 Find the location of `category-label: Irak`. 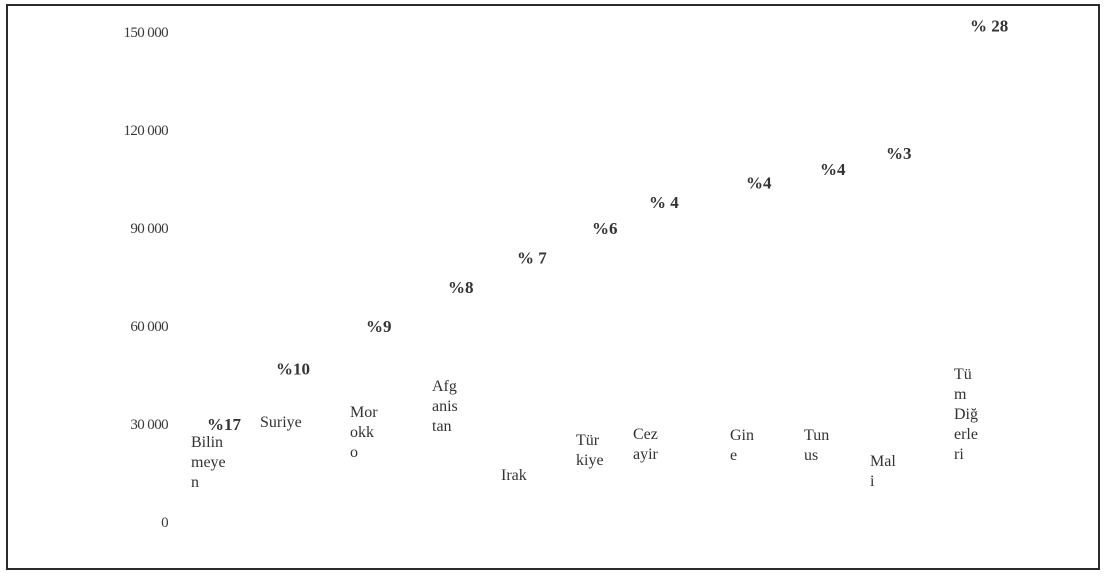

category-label: Irak is located at coordinates (514, 475).